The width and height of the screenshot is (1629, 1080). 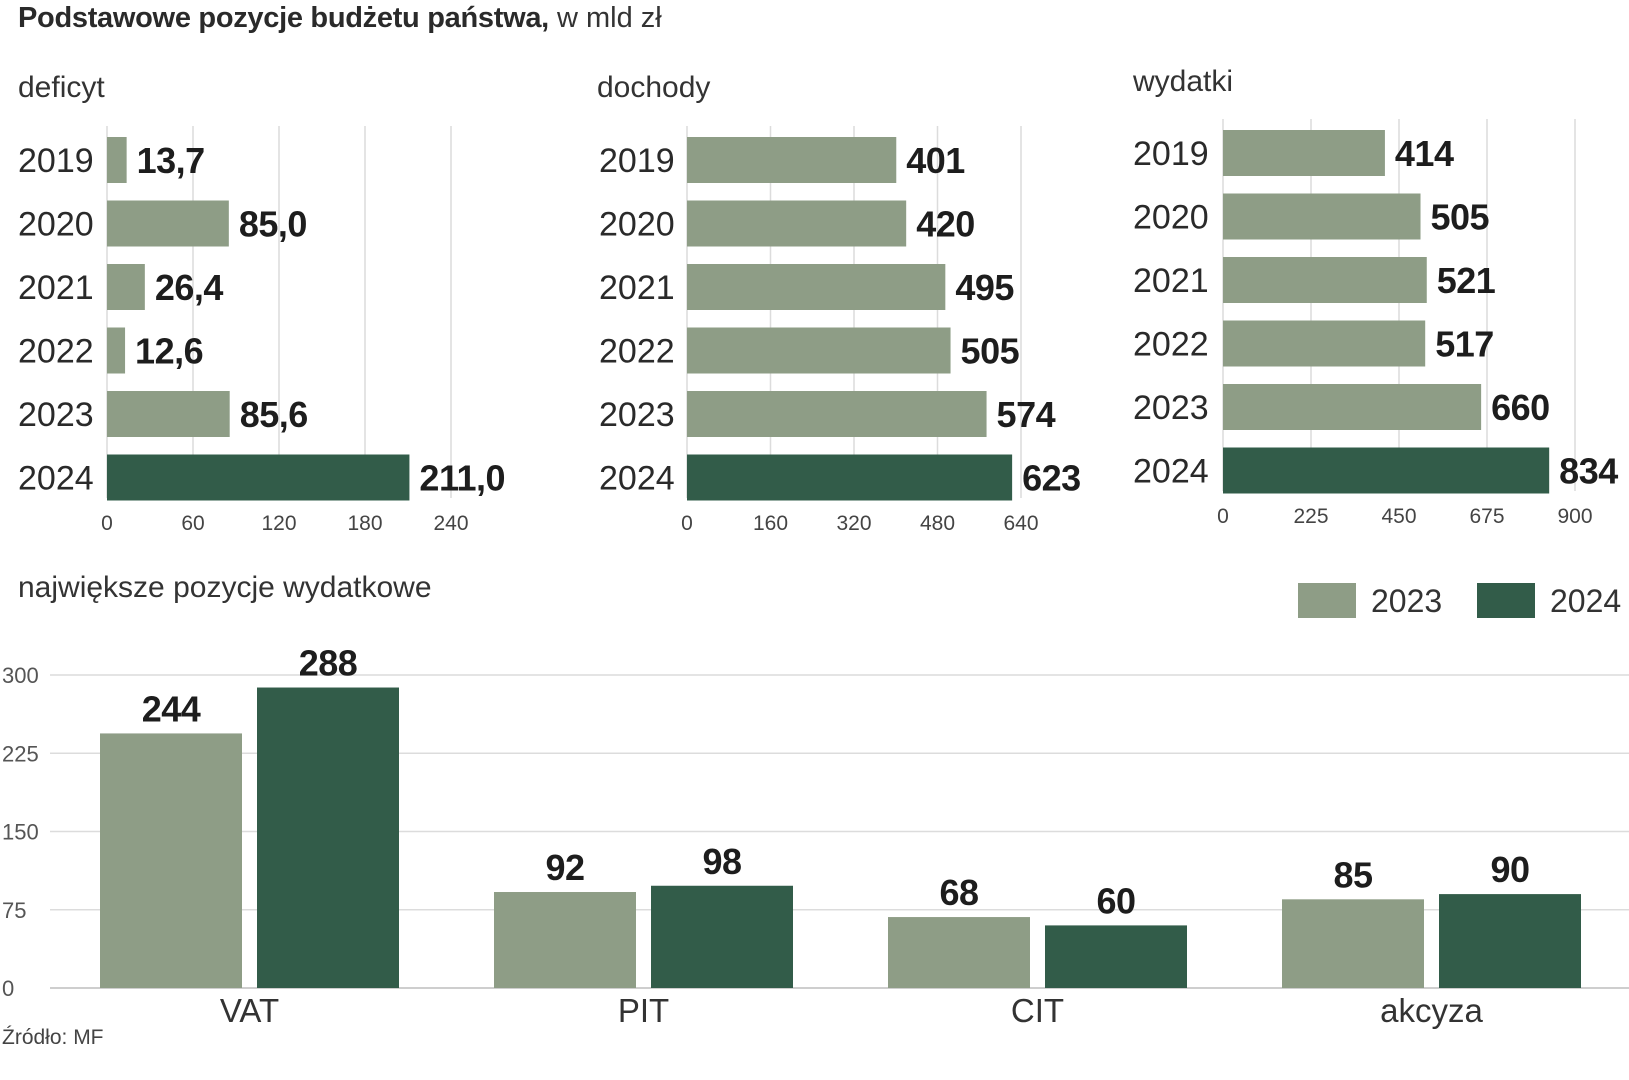 What do you see at coordinates (637, 225) in the screenshot?
I see `dochody-year-label: 2020` at bounding box center [637, 225].